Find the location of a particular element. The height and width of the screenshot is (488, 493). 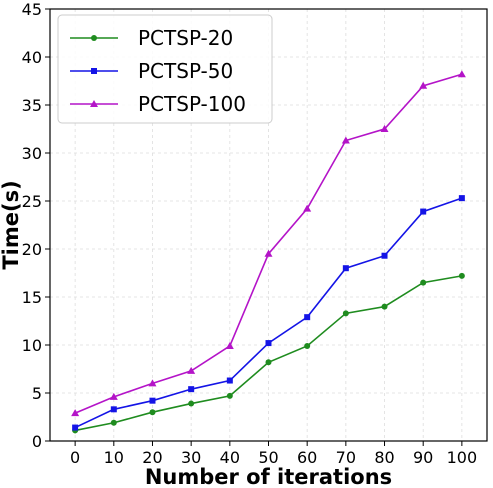

legend-label: PCTSP-100 is located at coordinates (192, 104).